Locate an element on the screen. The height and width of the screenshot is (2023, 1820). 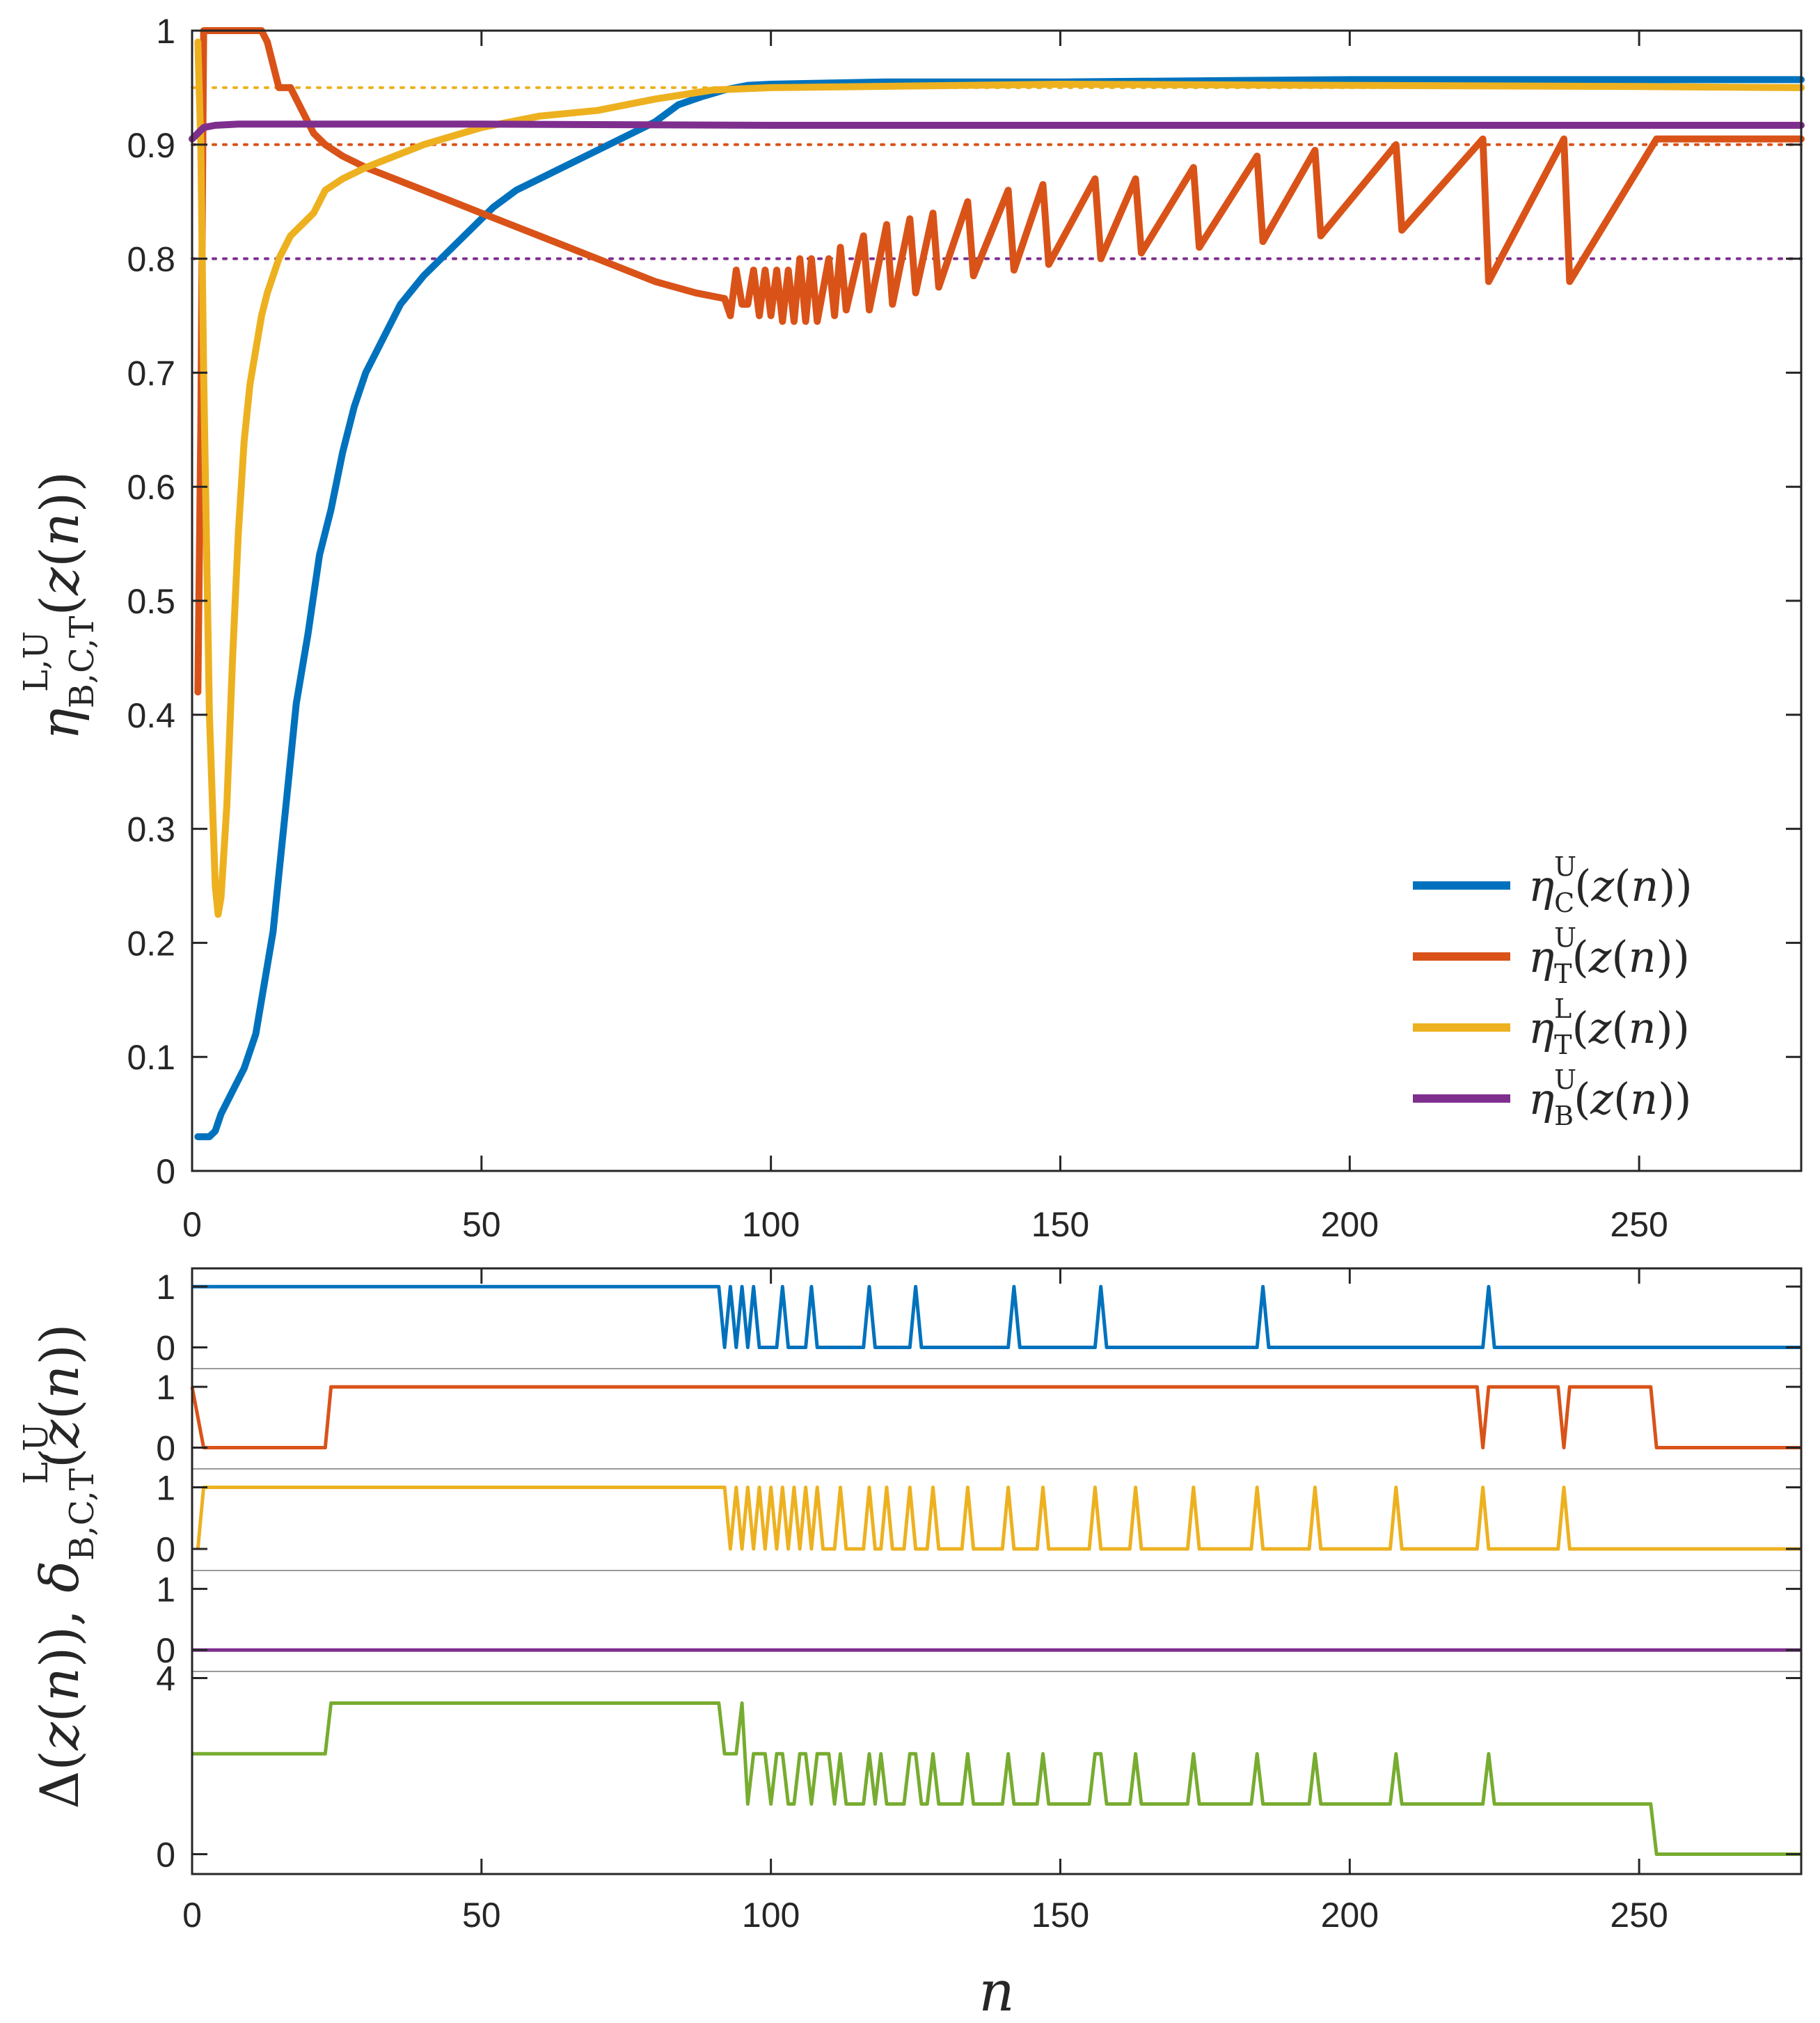
series-line-B is located at coordinates (997, 131).